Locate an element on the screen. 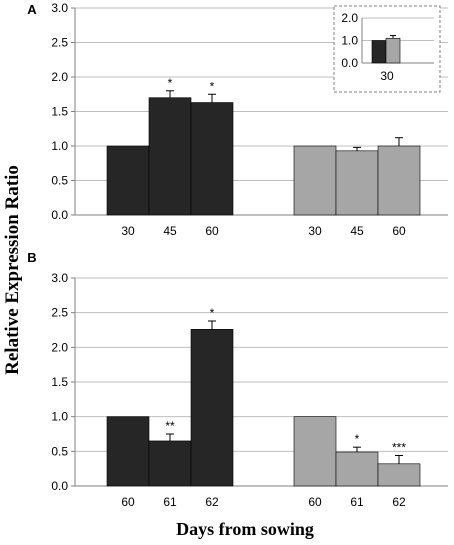 The image size is (454, 545). inset-x-tick-label: 30 is located at coordinates (387, 76).